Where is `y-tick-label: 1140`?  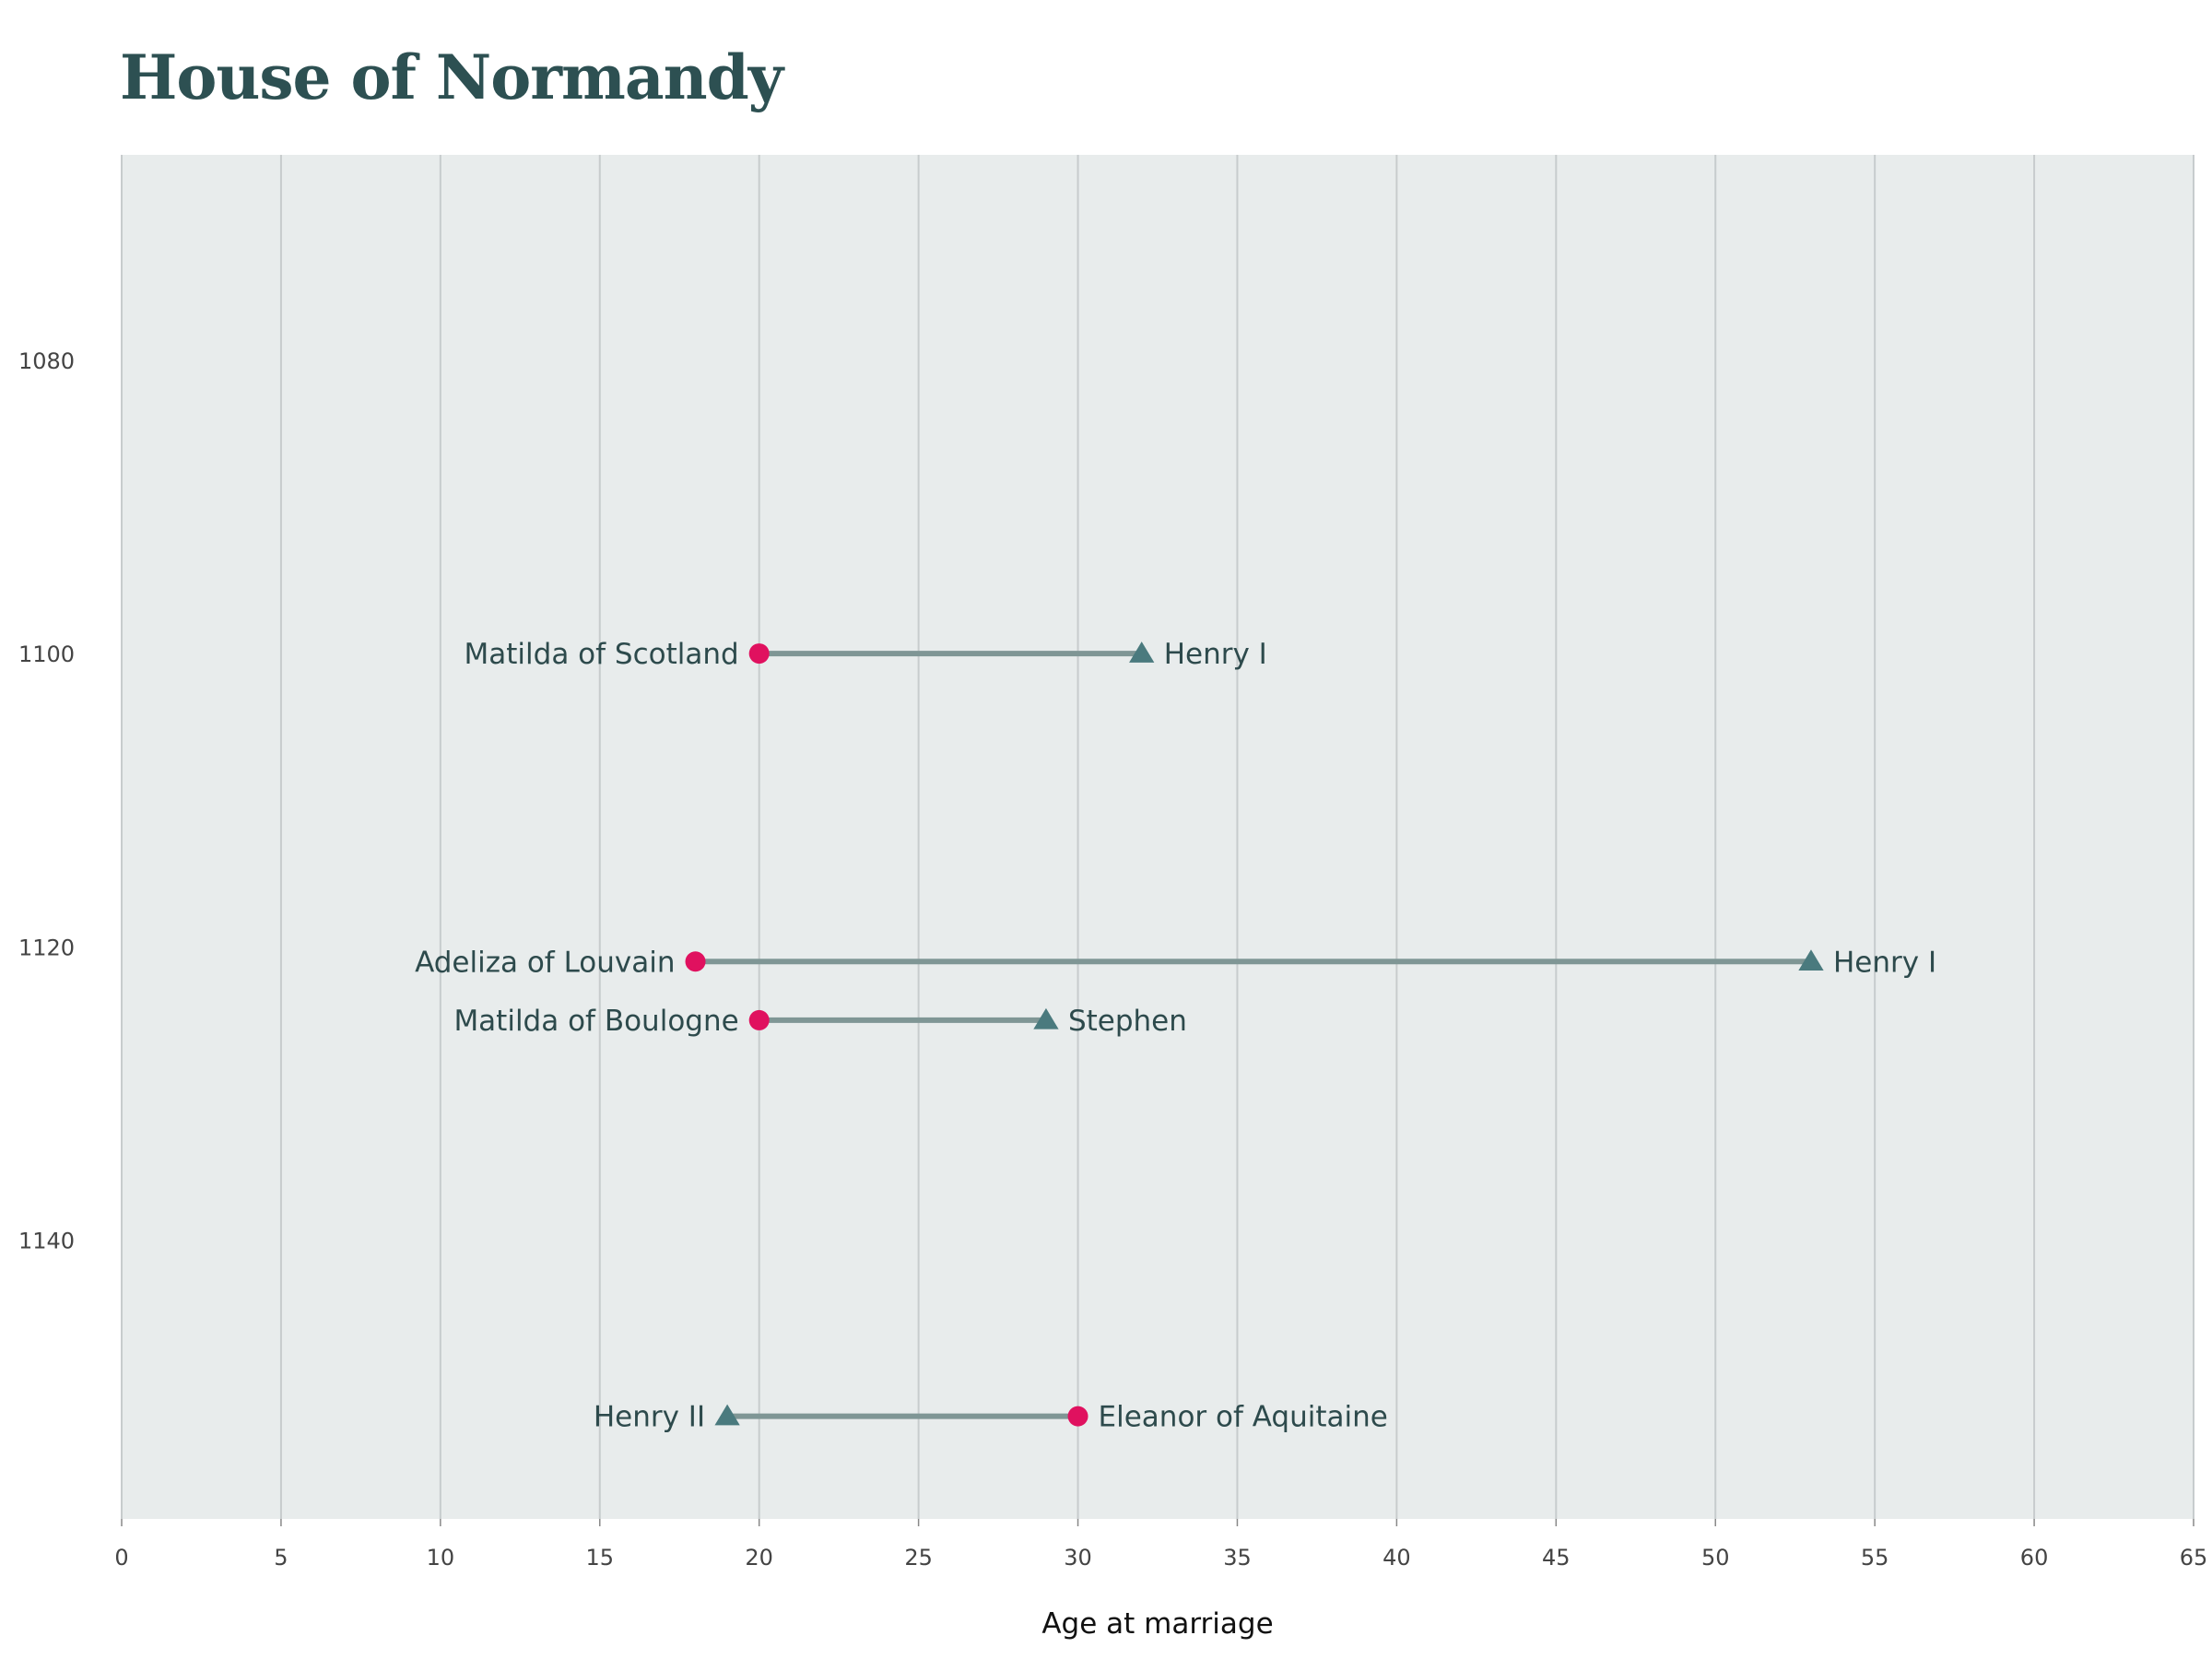
y-tick-label: 1140 is located at coordinates (46, 1241).